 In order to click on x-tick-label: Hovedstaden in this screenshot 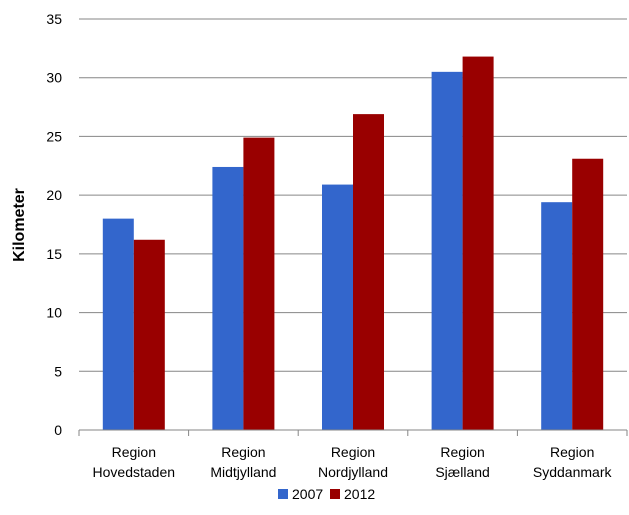, I will do `click(134, 472)`.